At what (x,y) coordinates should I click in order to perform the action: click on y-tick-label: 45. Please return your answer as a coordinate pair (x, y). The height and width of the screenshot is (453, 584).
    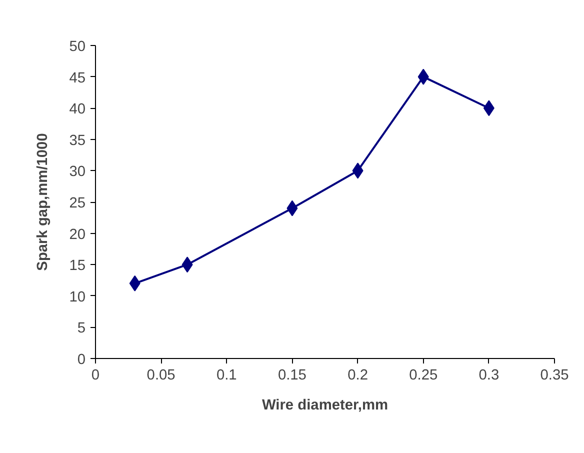
    Looking at the image, I should click on (77, 78).